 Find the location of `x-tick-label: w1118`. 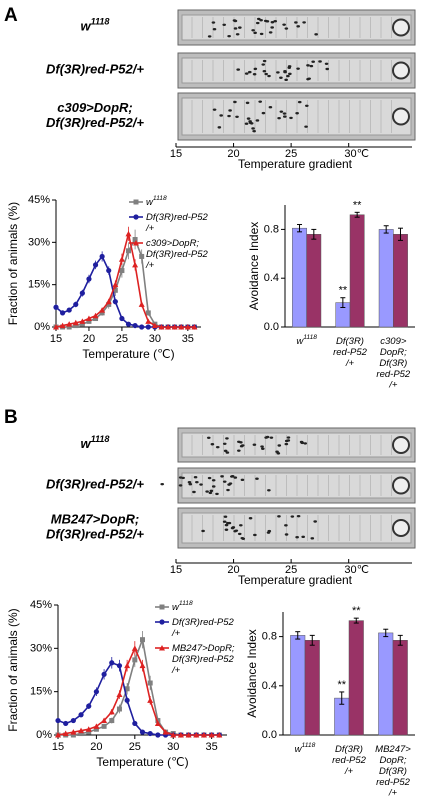

x-tick-label: w1118 is located at coordinates (305, 748).